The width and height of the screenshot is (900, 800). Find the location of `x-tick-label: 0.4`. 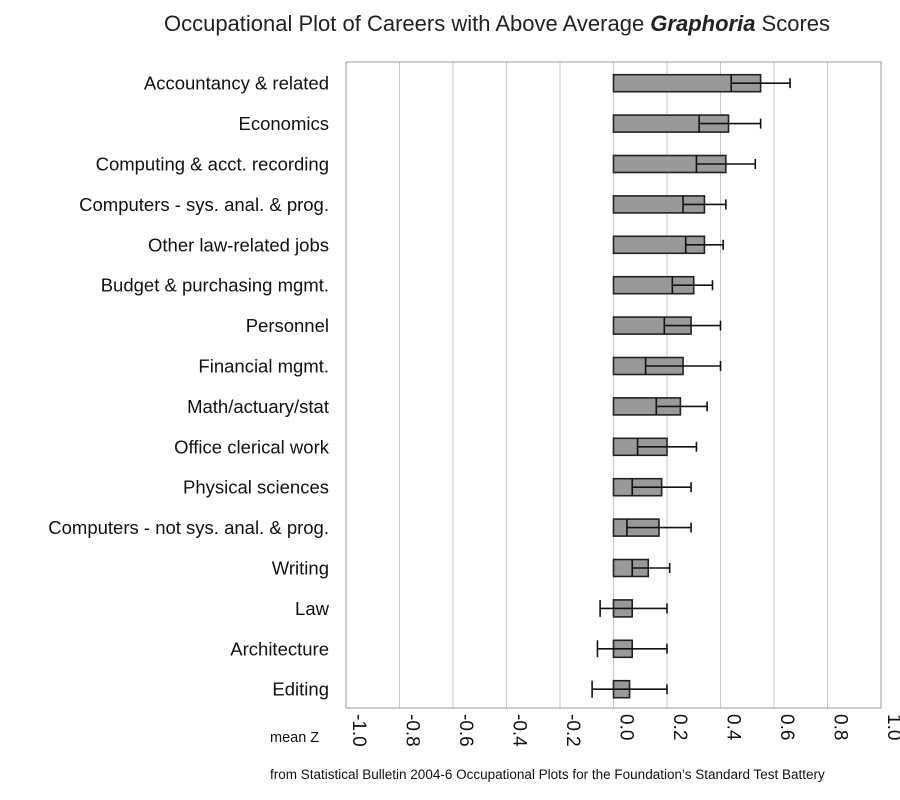

x-tick-label: 0.4 is located at coordinates (733, 727).